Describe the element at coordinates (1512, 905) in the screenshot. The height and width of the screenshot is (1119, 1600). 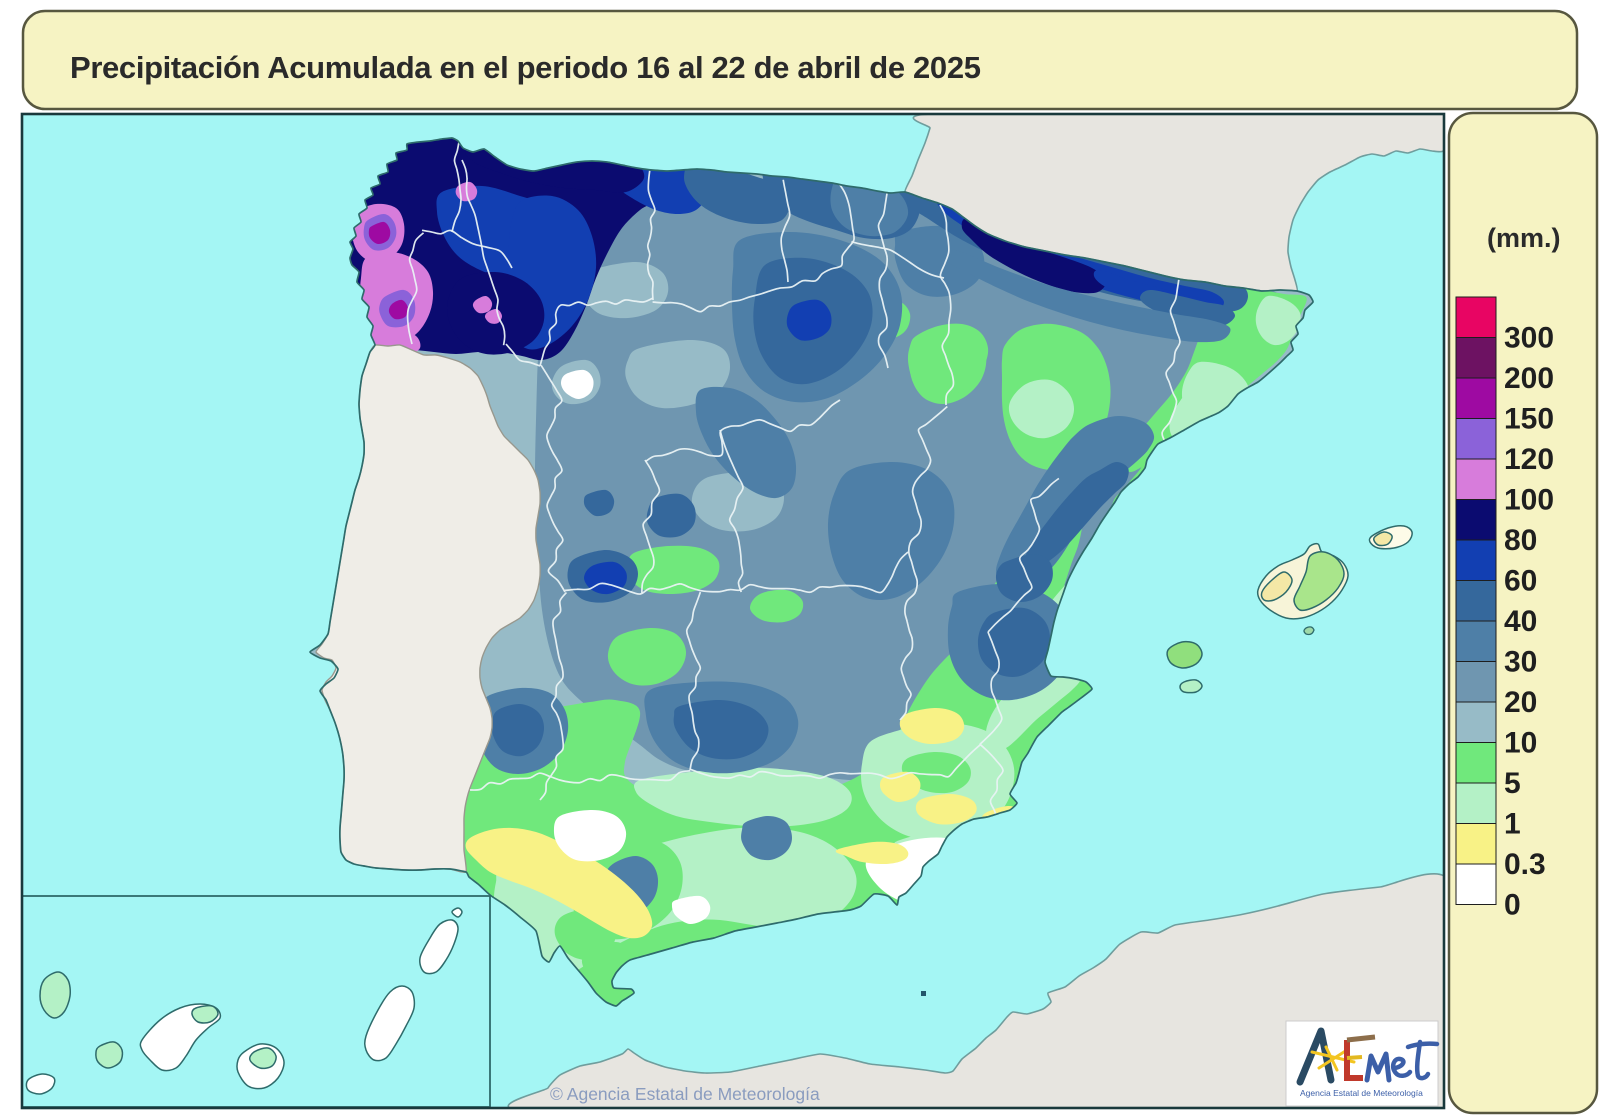
I see `svg-text: 0` at that location.